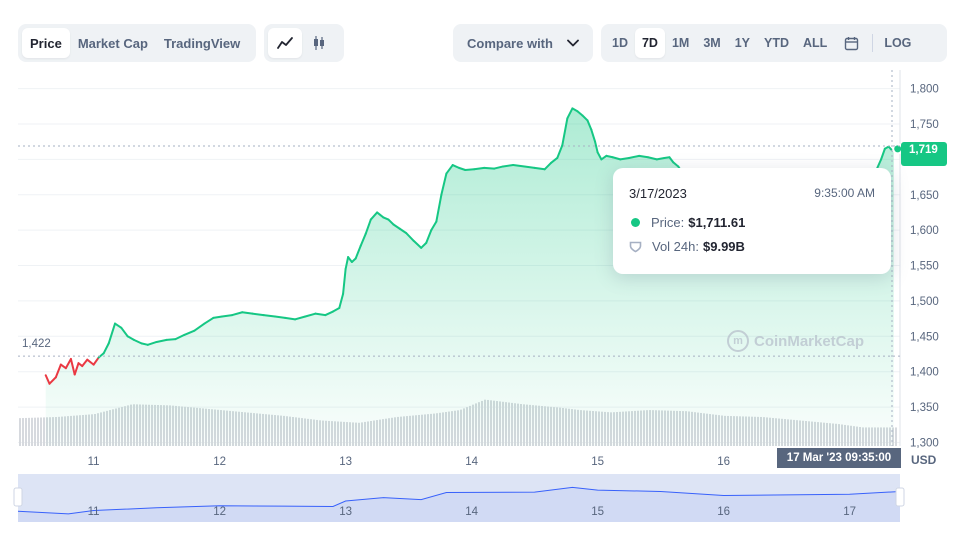 The width and height of the screenshot is (970, 541). Describe the element at coordinates (675, 246) in the screenshot. I see `tooltip-vol-label: Vol 24h:` at that location.